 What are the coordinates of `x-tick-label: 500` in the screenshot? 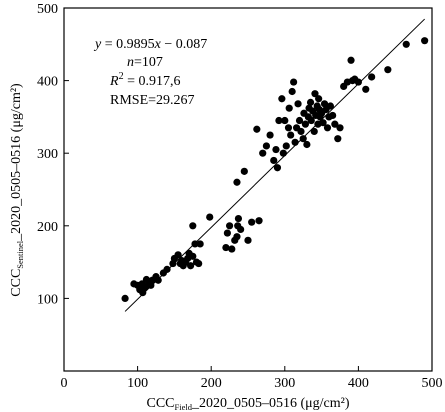 It's located at (432, 383).